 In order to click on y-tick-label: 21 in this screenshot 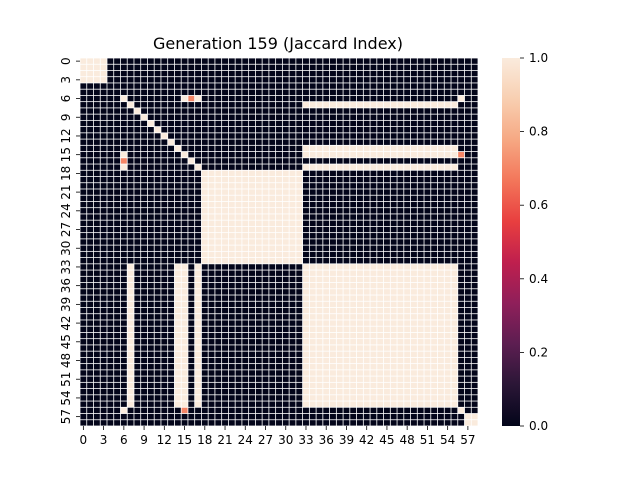, I will do `click(66, 191)`.